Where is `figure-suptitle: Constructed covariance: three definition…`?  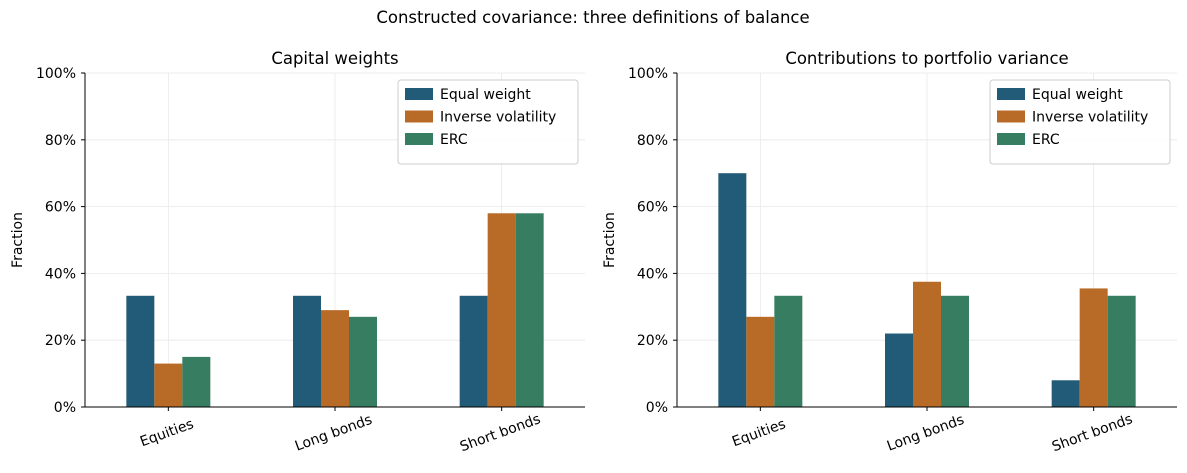
figure-suptitle: Constructed covariance: three definition… is located at coordinates (592, 17).